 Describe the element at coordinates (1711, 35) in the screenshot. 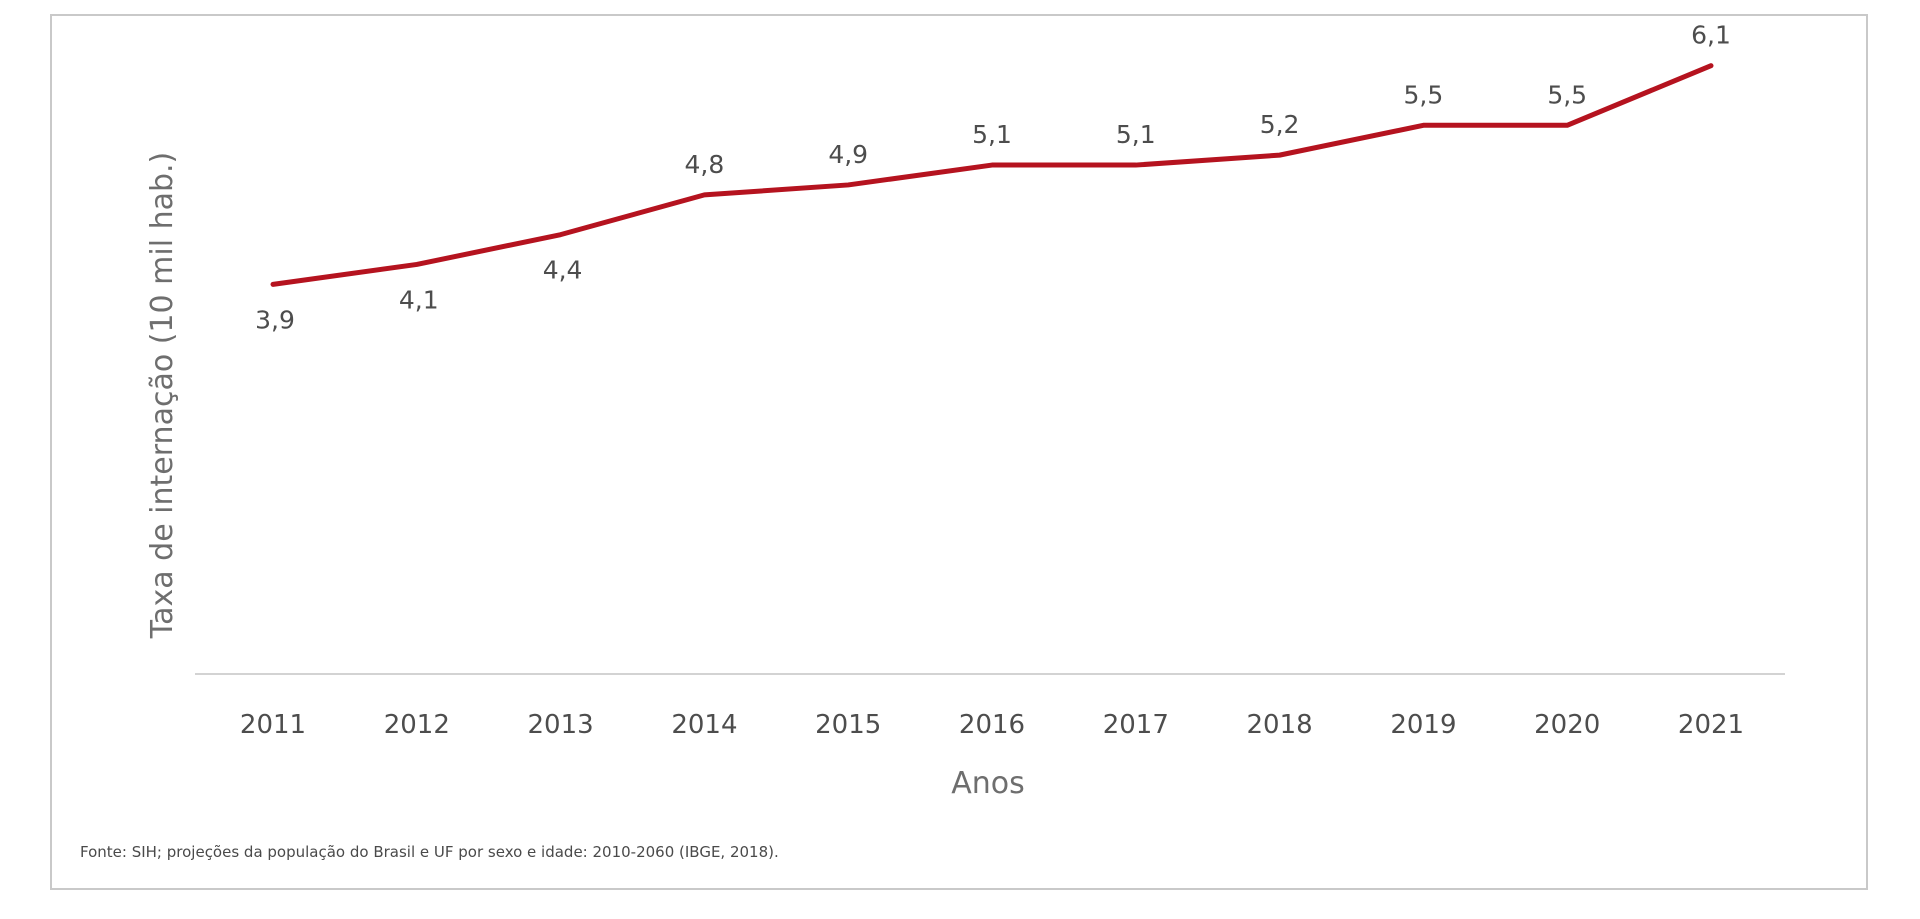

I see `data-label: 6,1` at that location.